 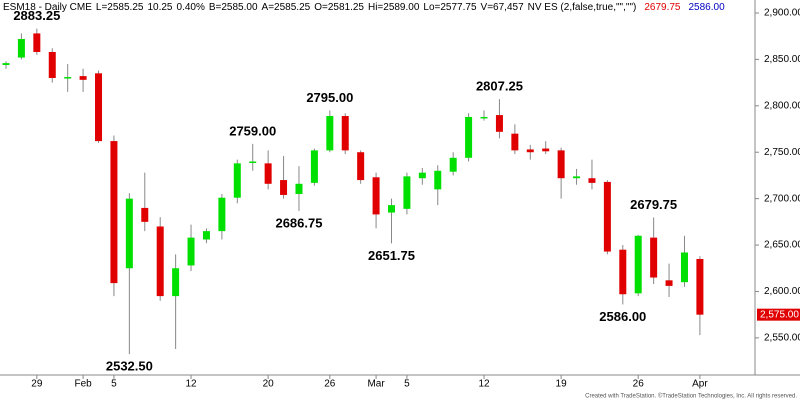 What do you see at coordinates (233, 7) in the screenshot?
I see `bid: B=2585.00` at bounding box center [233, 7].